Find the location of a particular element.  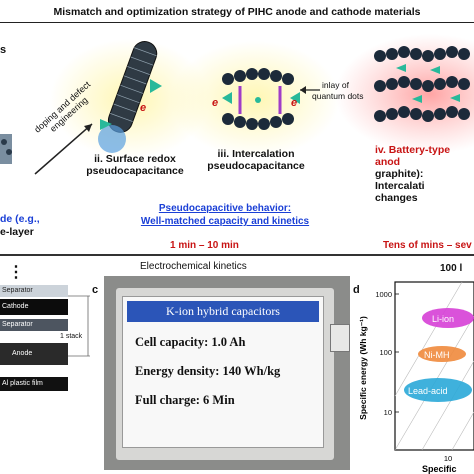

y-tick-1000: 1000 is located at coordinates (383, 294).